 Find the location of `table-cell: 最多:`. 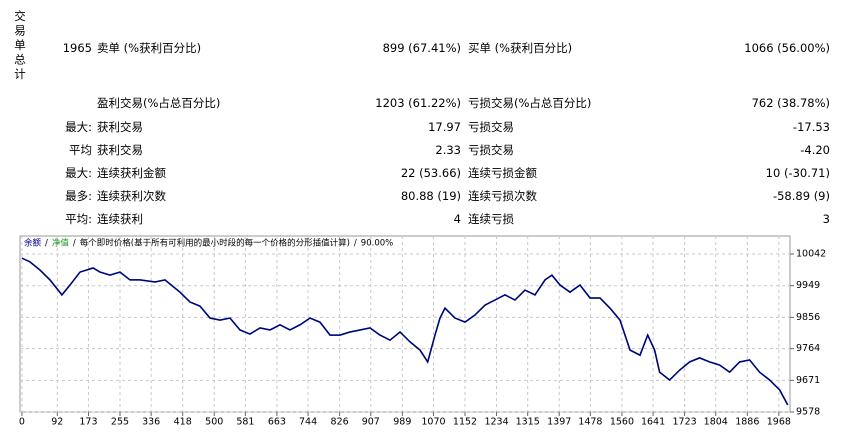

table-cell: 最多: is located at coordinates (78, 196).